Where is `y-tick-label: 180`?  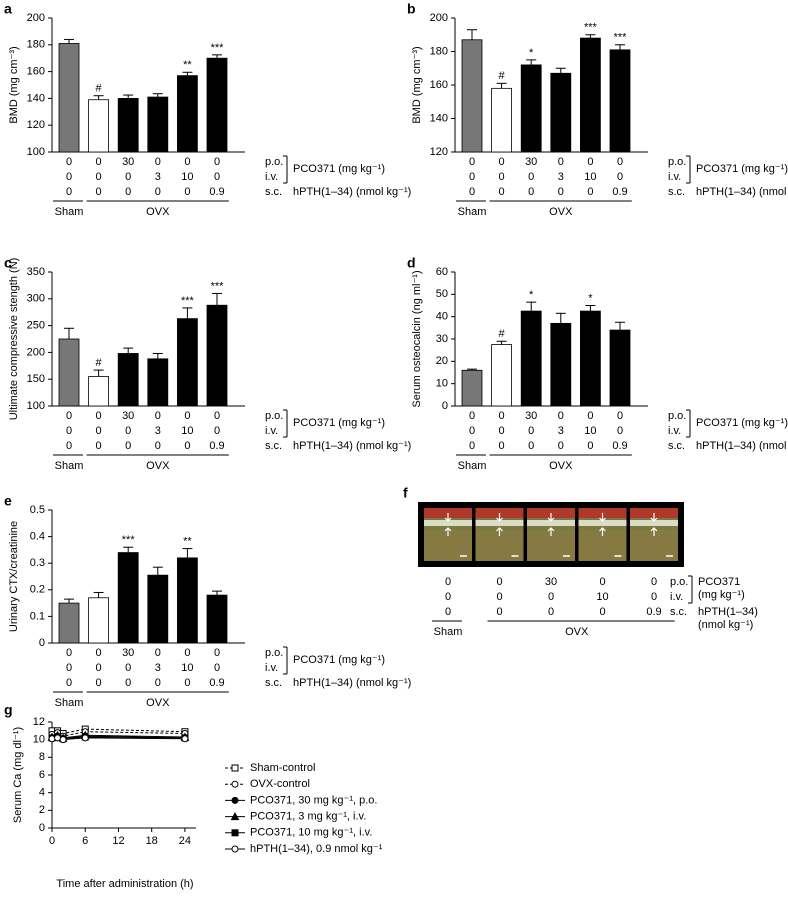
y-tick-label: 180 is located at coordinates (36, 45).